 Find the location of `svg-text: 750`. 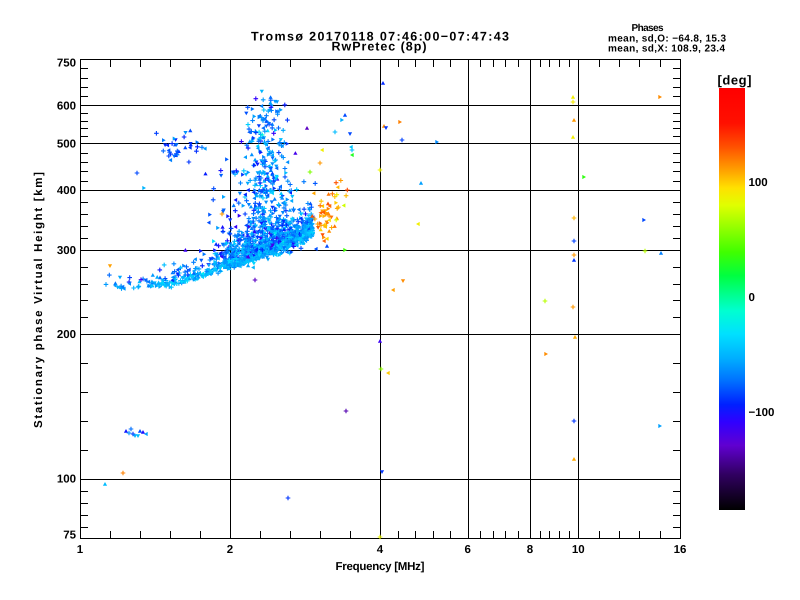

svg-text: 750 is located at coordinates (66, 64).